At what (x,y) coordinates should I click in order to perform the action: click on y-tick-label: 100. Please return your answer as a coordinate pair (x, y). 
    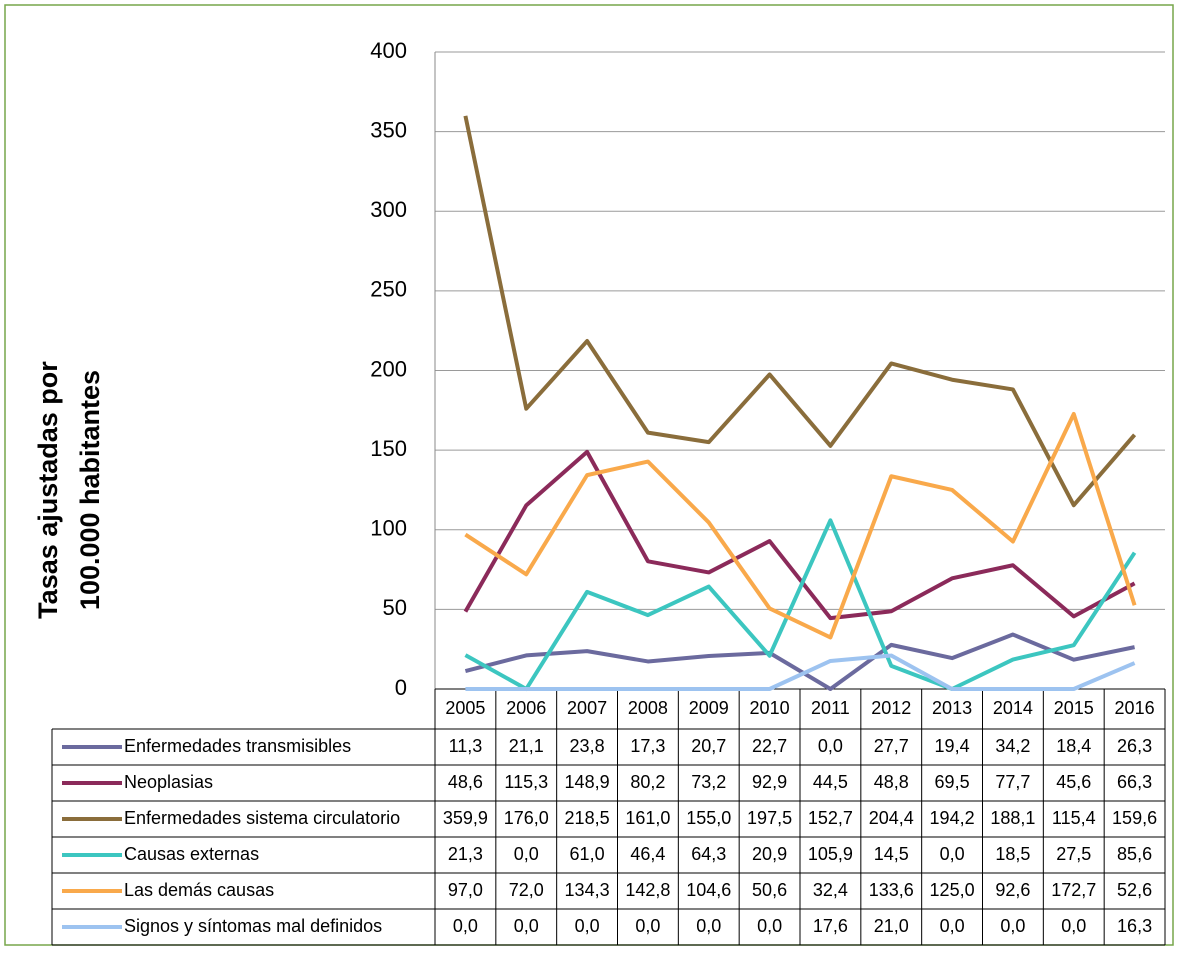
    Looking at the image, I should click on (388, 528).